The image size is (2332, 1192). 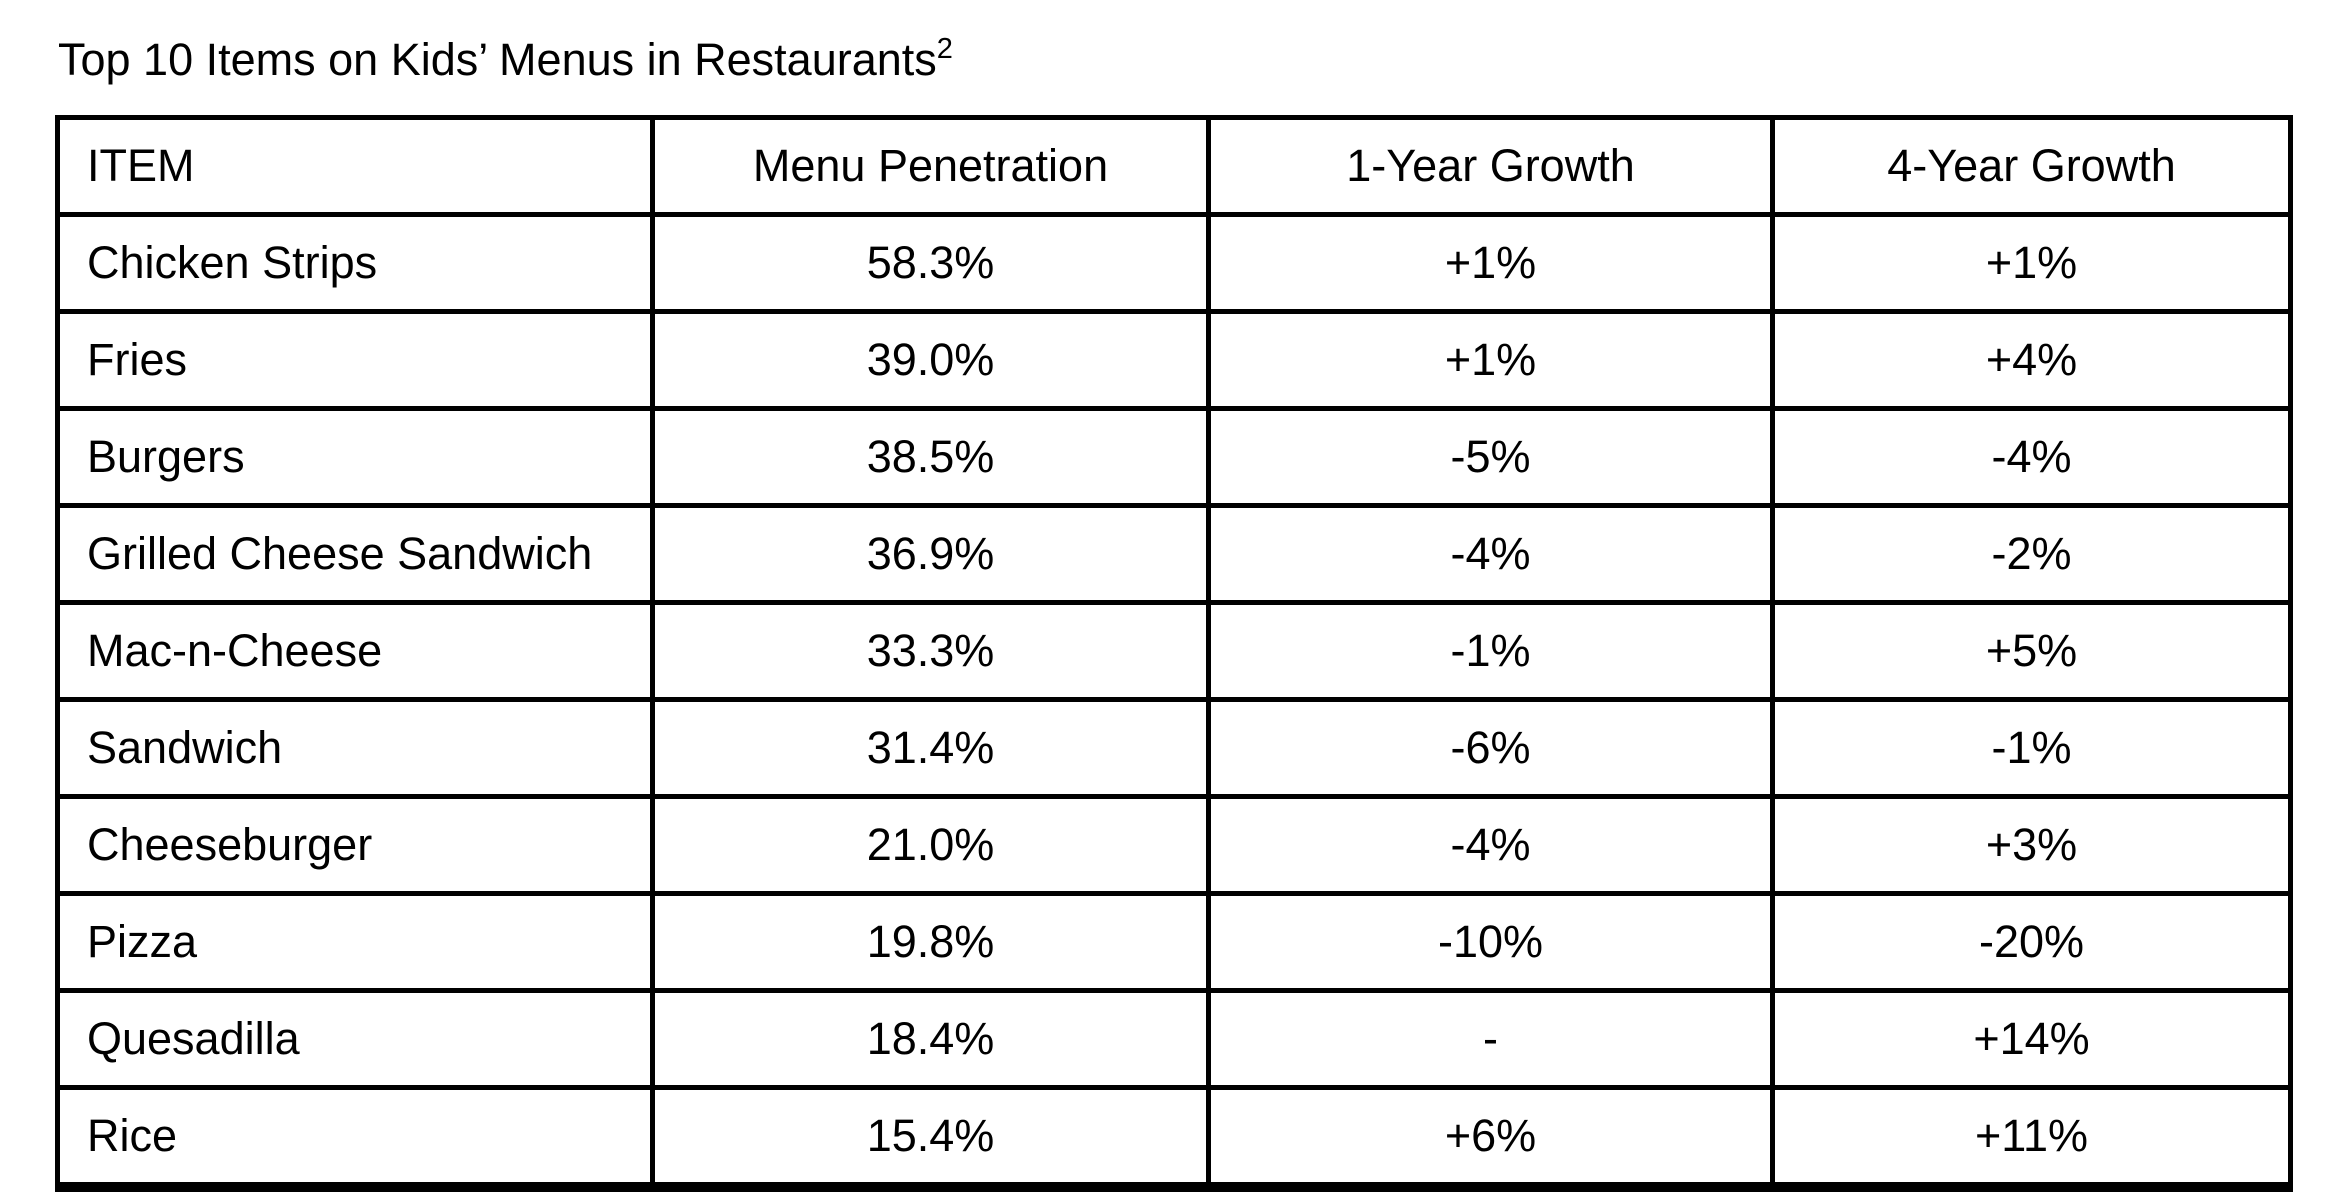 I want to click on cell-penetration: 18.4%, so click(x=930, y=1039).